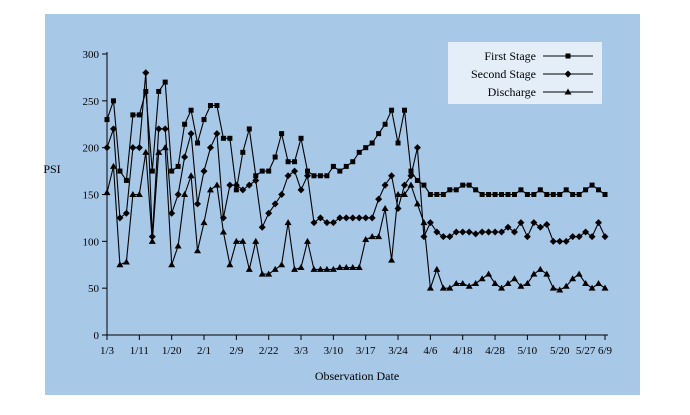 This screenshot has height=415, width=690. Describe the element at coordinates (463, 351) in the screenshot. I see `x-tick-label: 4/18` at that location.